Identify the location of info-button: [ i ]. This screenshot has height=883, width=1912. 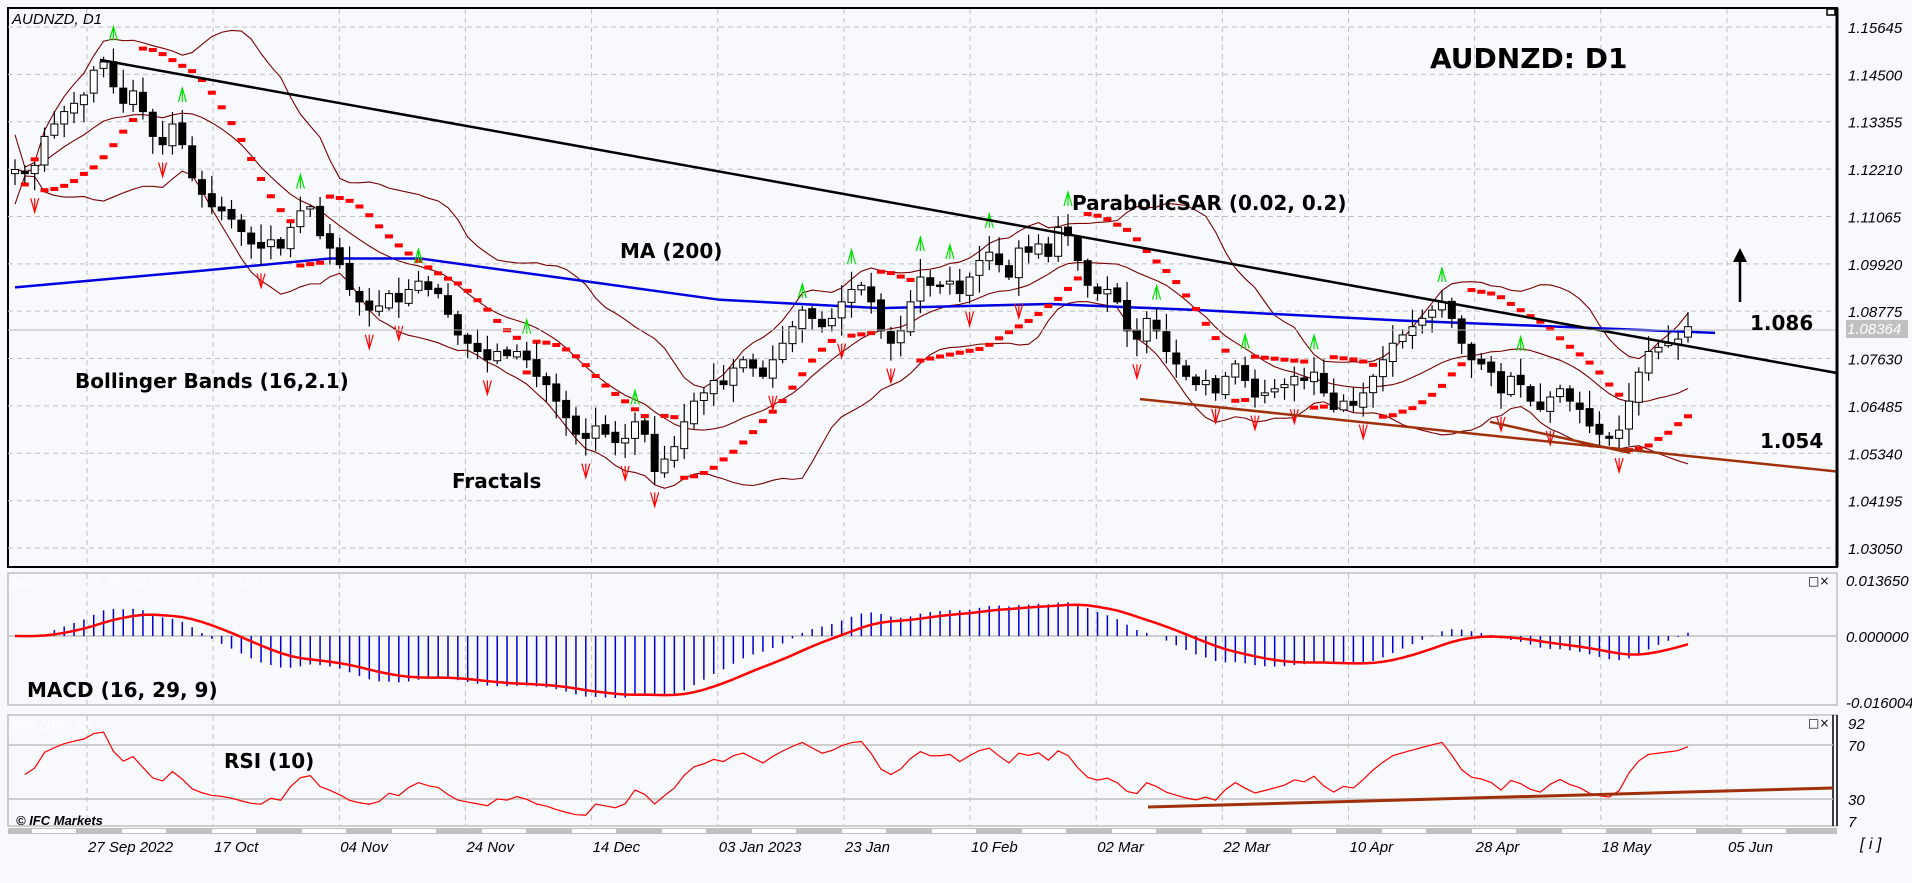
(1871, 844).